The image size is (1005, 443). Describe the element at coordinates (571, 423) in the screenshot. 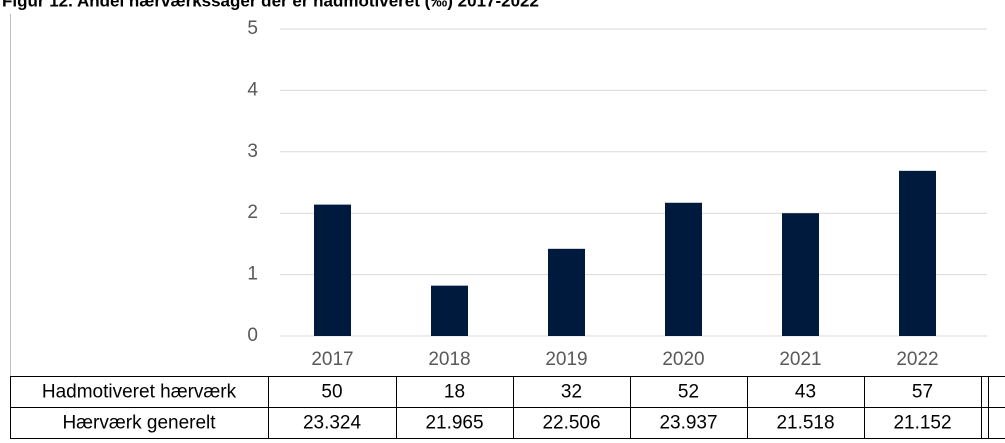

I see `table-cell: 22.506` at that location.